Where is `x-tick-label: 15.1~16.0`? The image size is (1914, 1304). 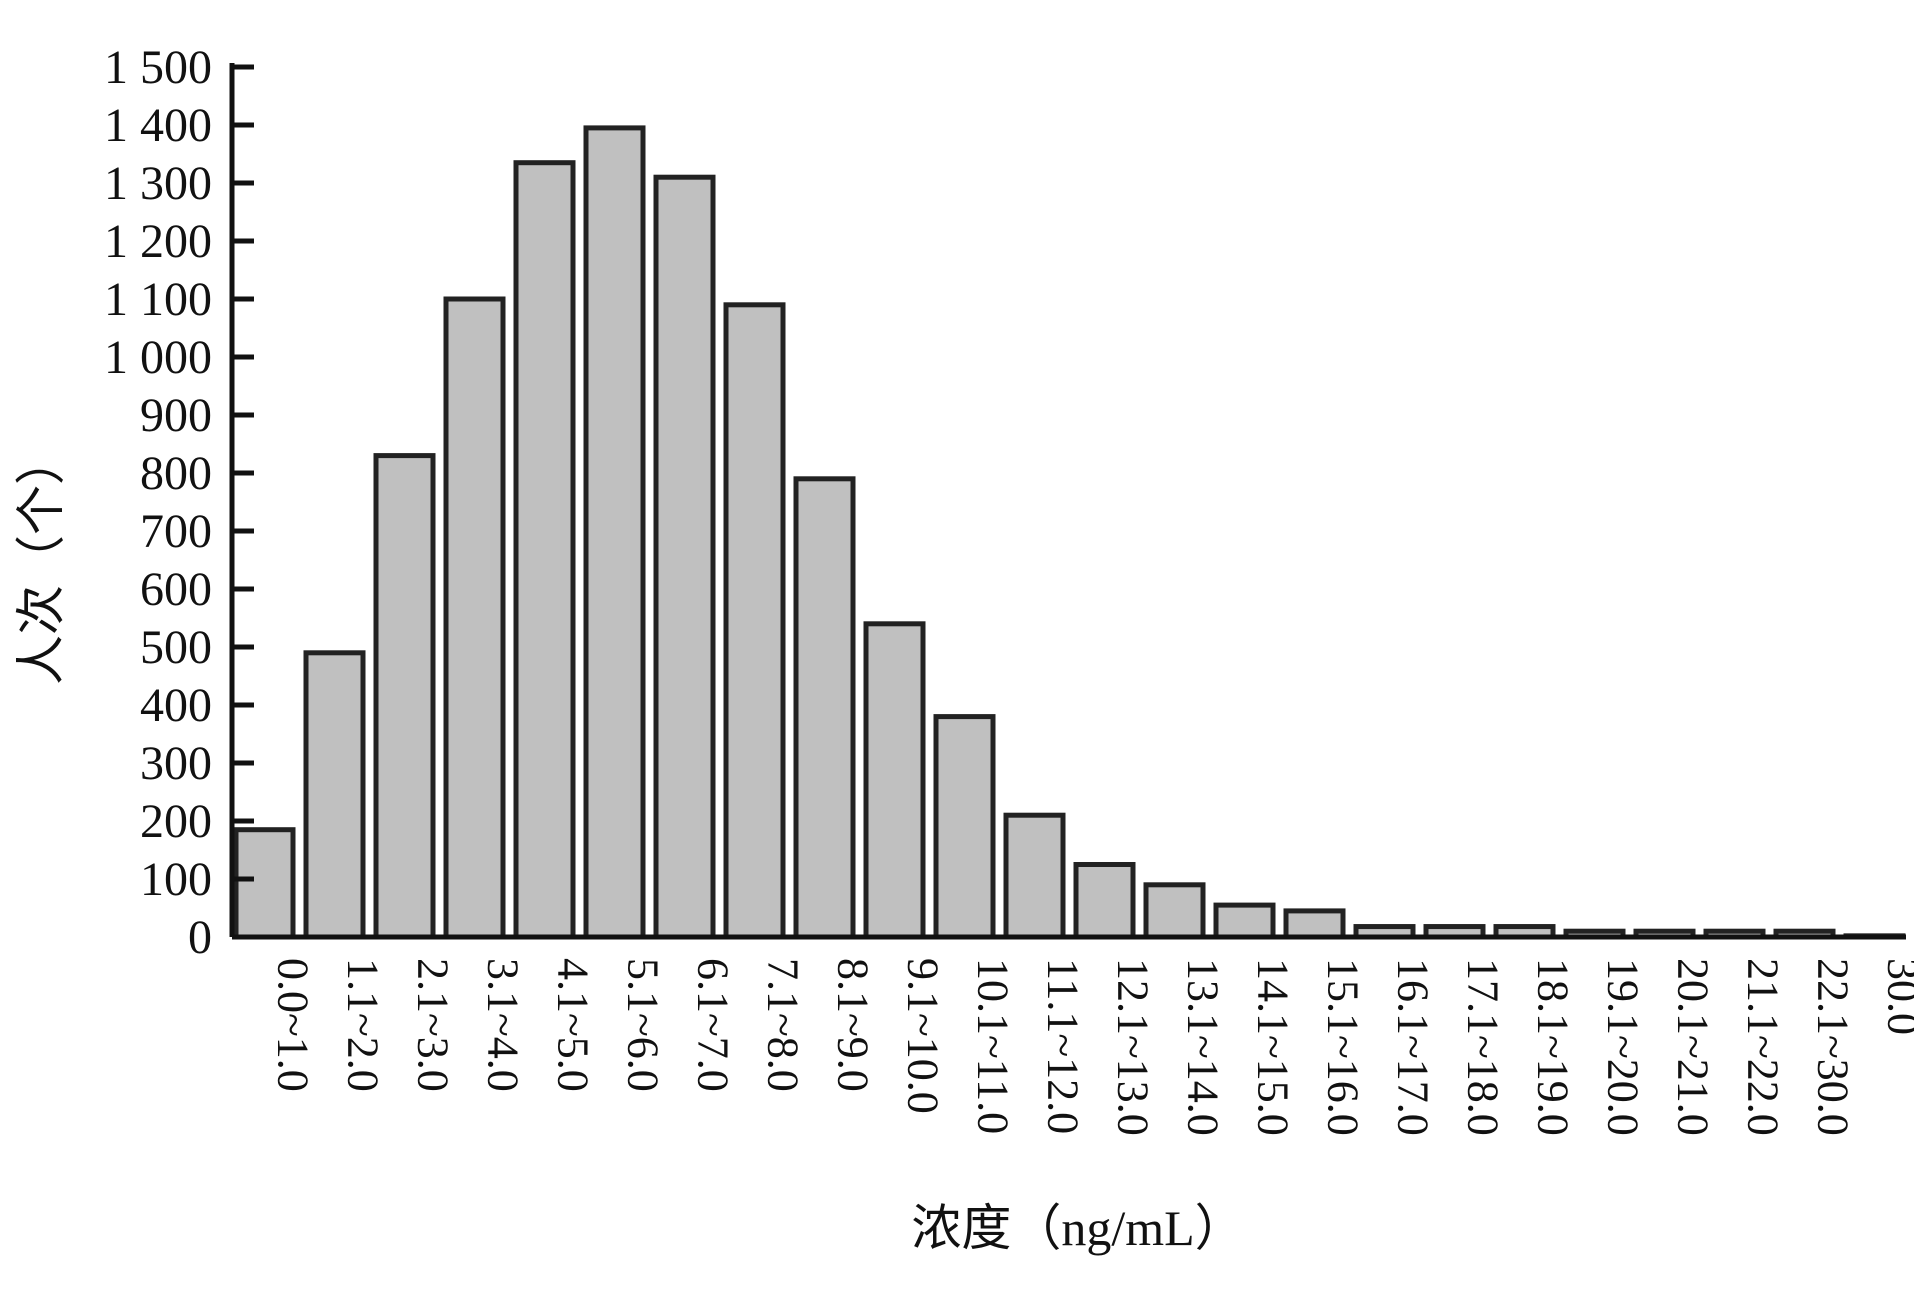 x-tick-label: 15.1~16.0 is located at coordinates (1343, 1047).